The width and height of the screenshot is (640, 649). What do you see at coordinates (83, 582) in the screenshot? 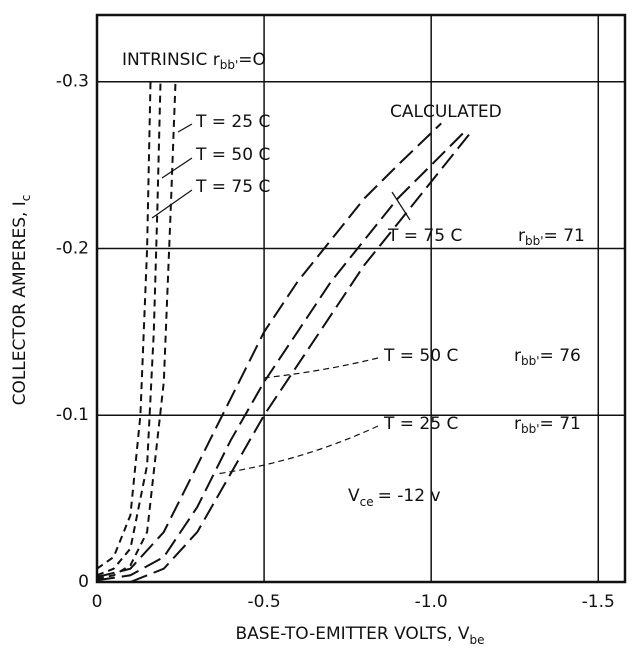
I see `y-tick-label: 0` at bounding box center [83, 582].